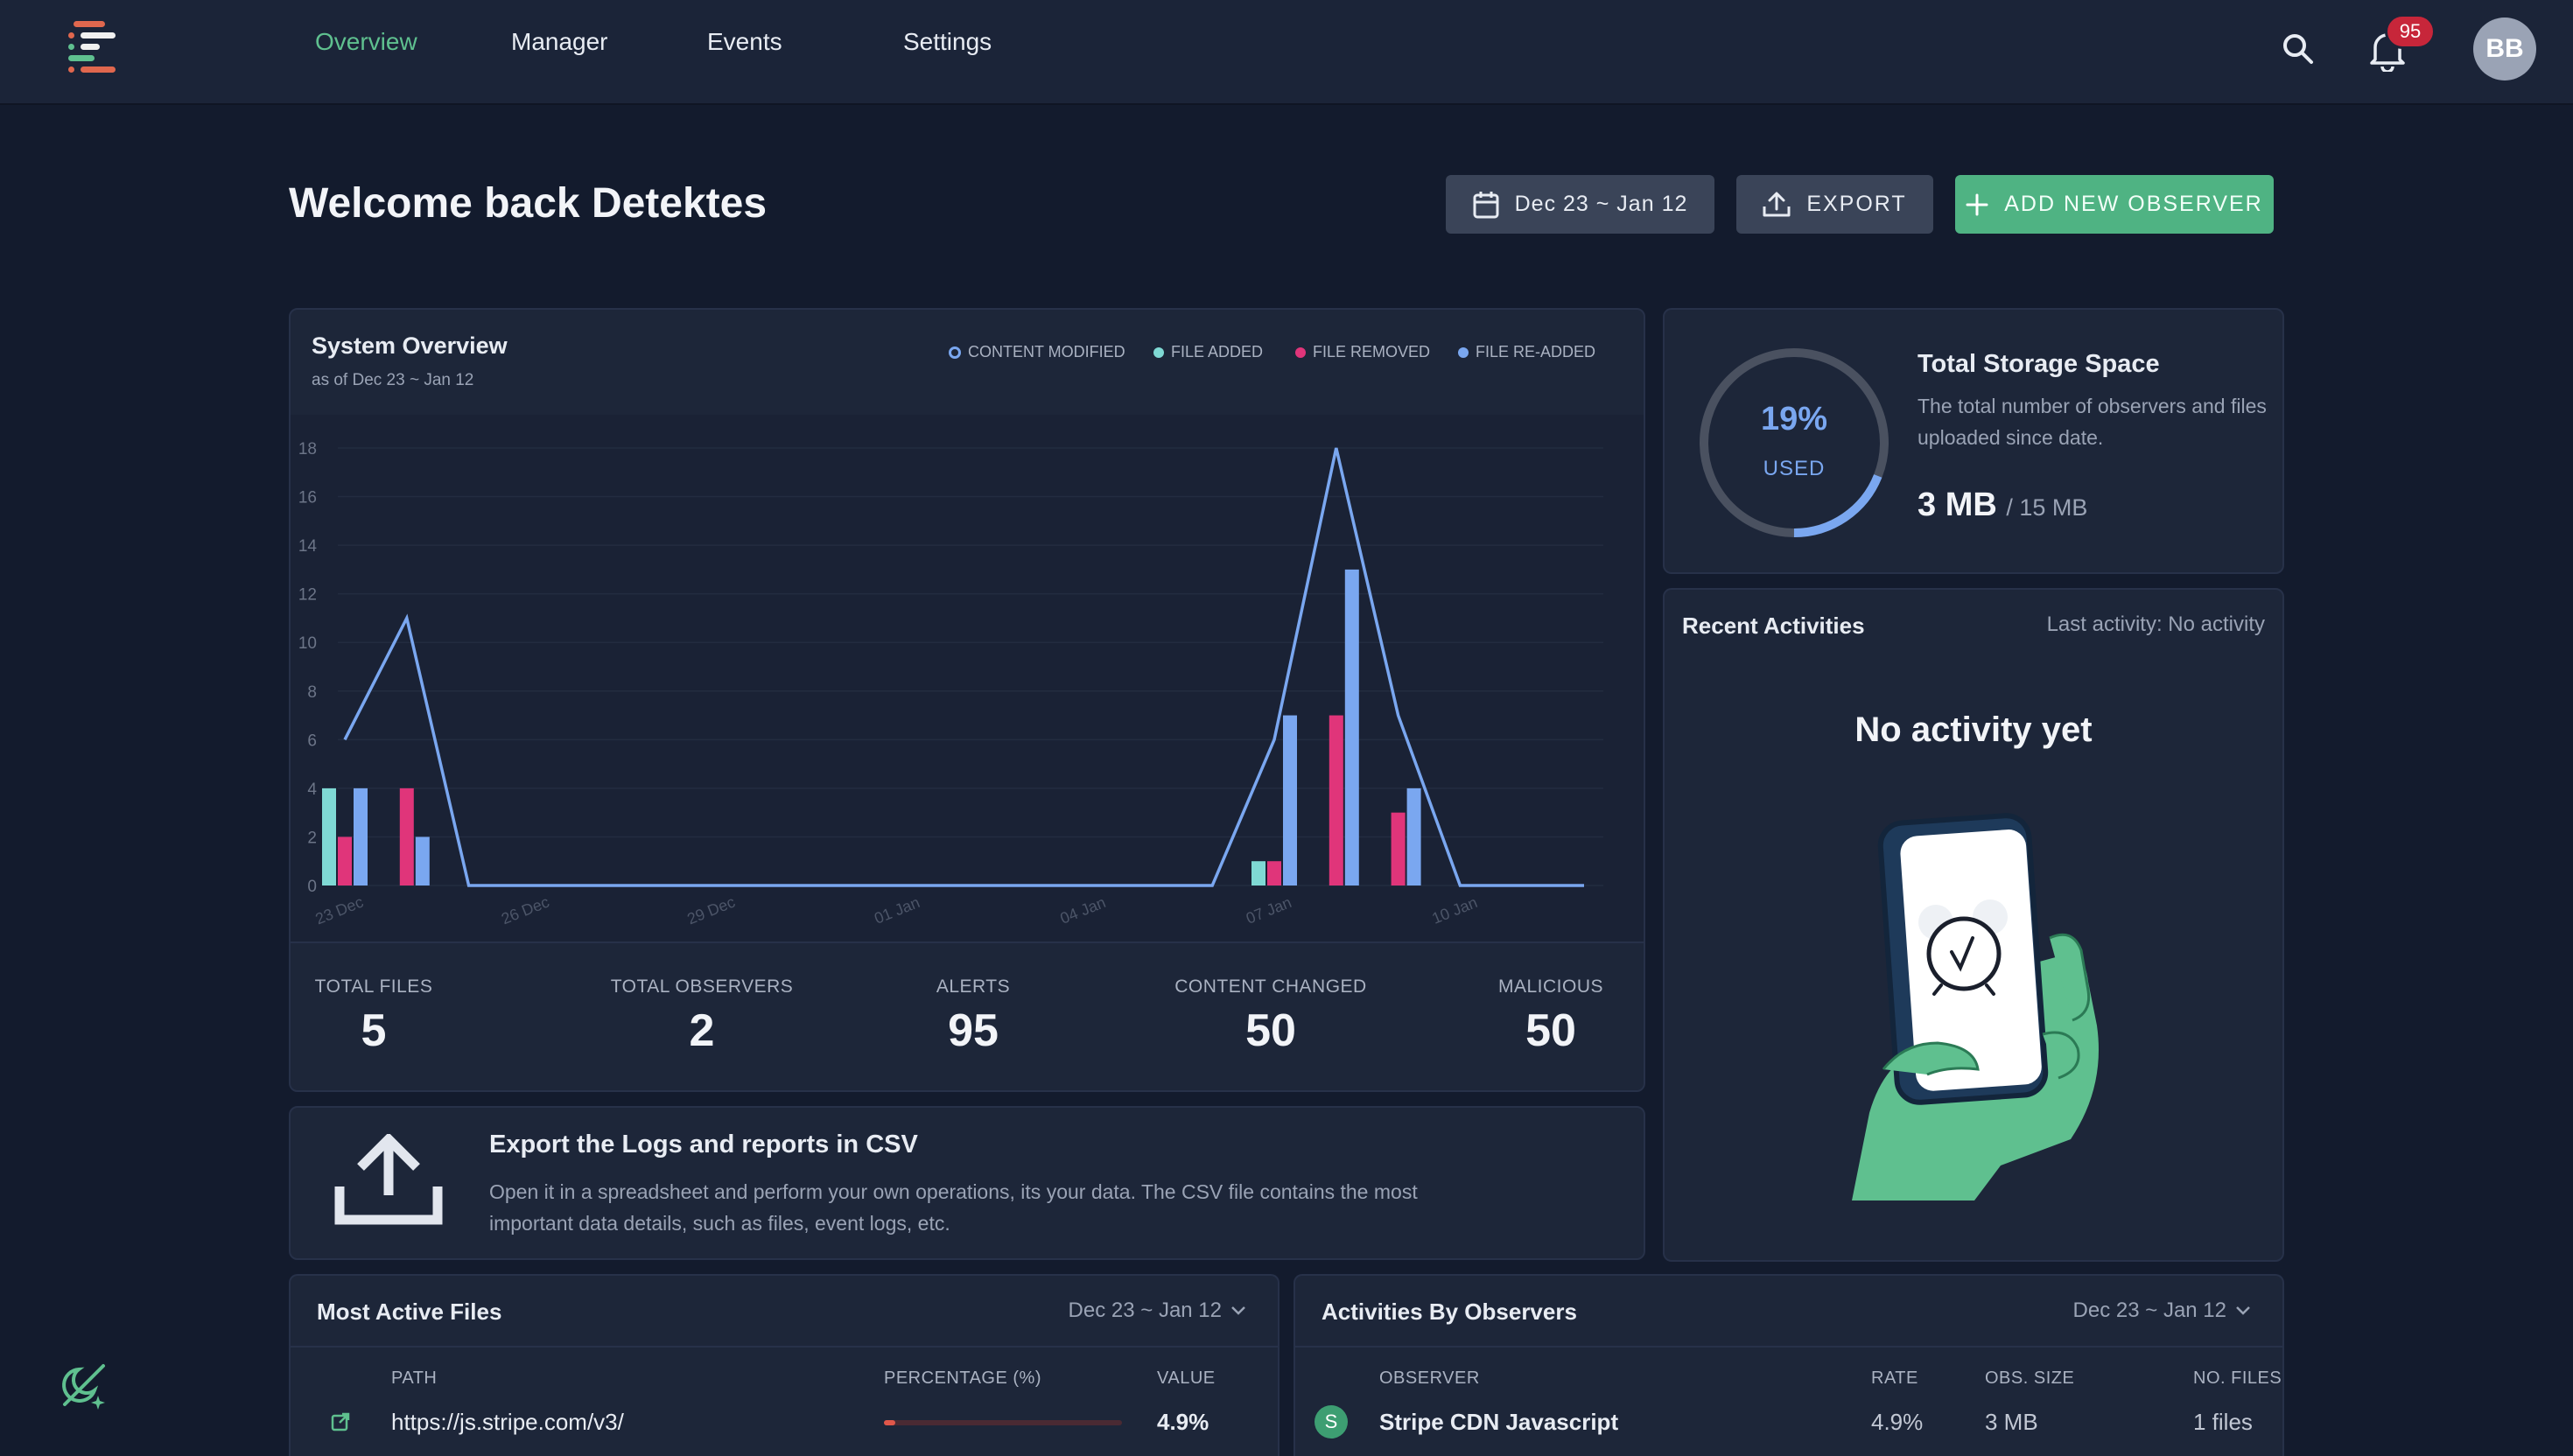  I want to click on legend-content-modified: CONTENT MODIFIED, so click(1037, 352).